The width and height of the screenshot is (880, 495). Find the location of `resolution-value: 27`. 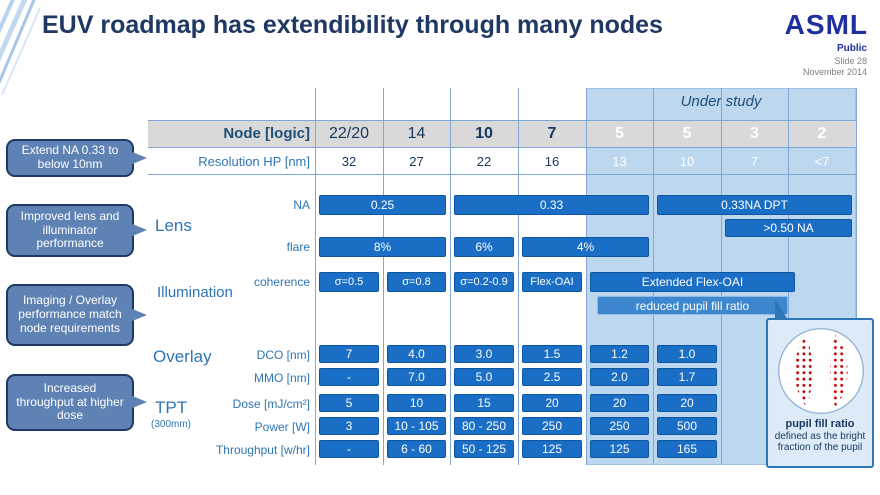

resolution-value: 27 is located at coordinates (416, 161).